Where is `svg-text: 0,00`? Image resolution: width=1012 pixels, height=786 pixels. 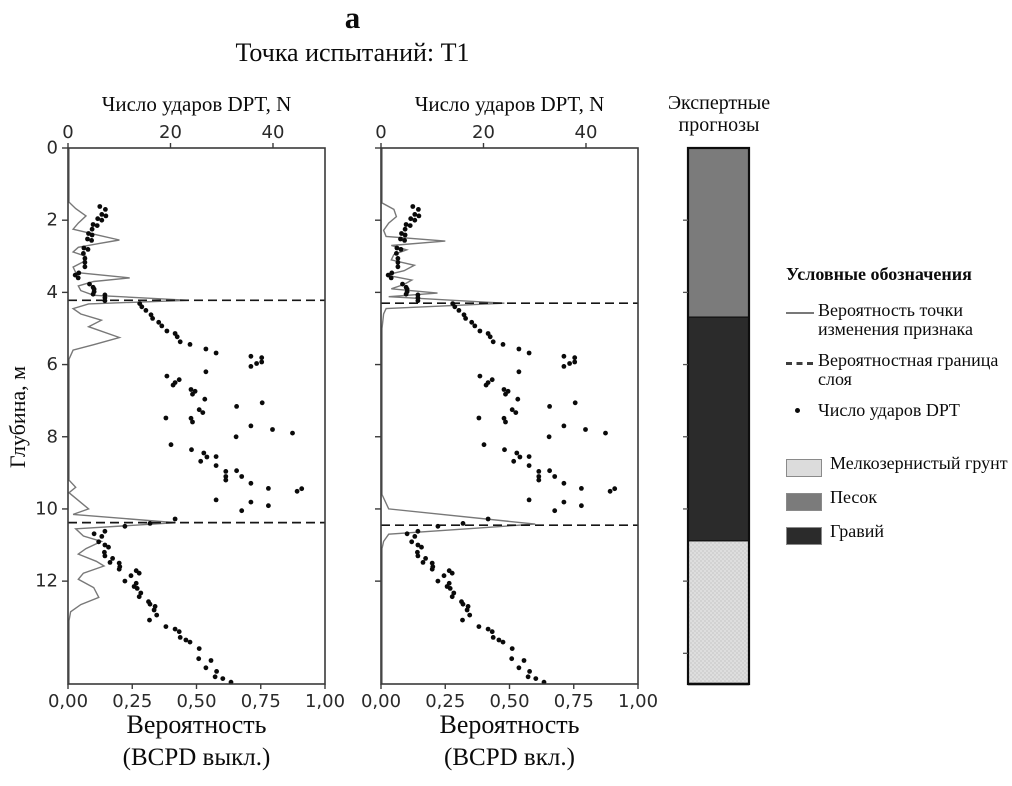
svg-text: 0,00 is located at coordinates (381, 701).